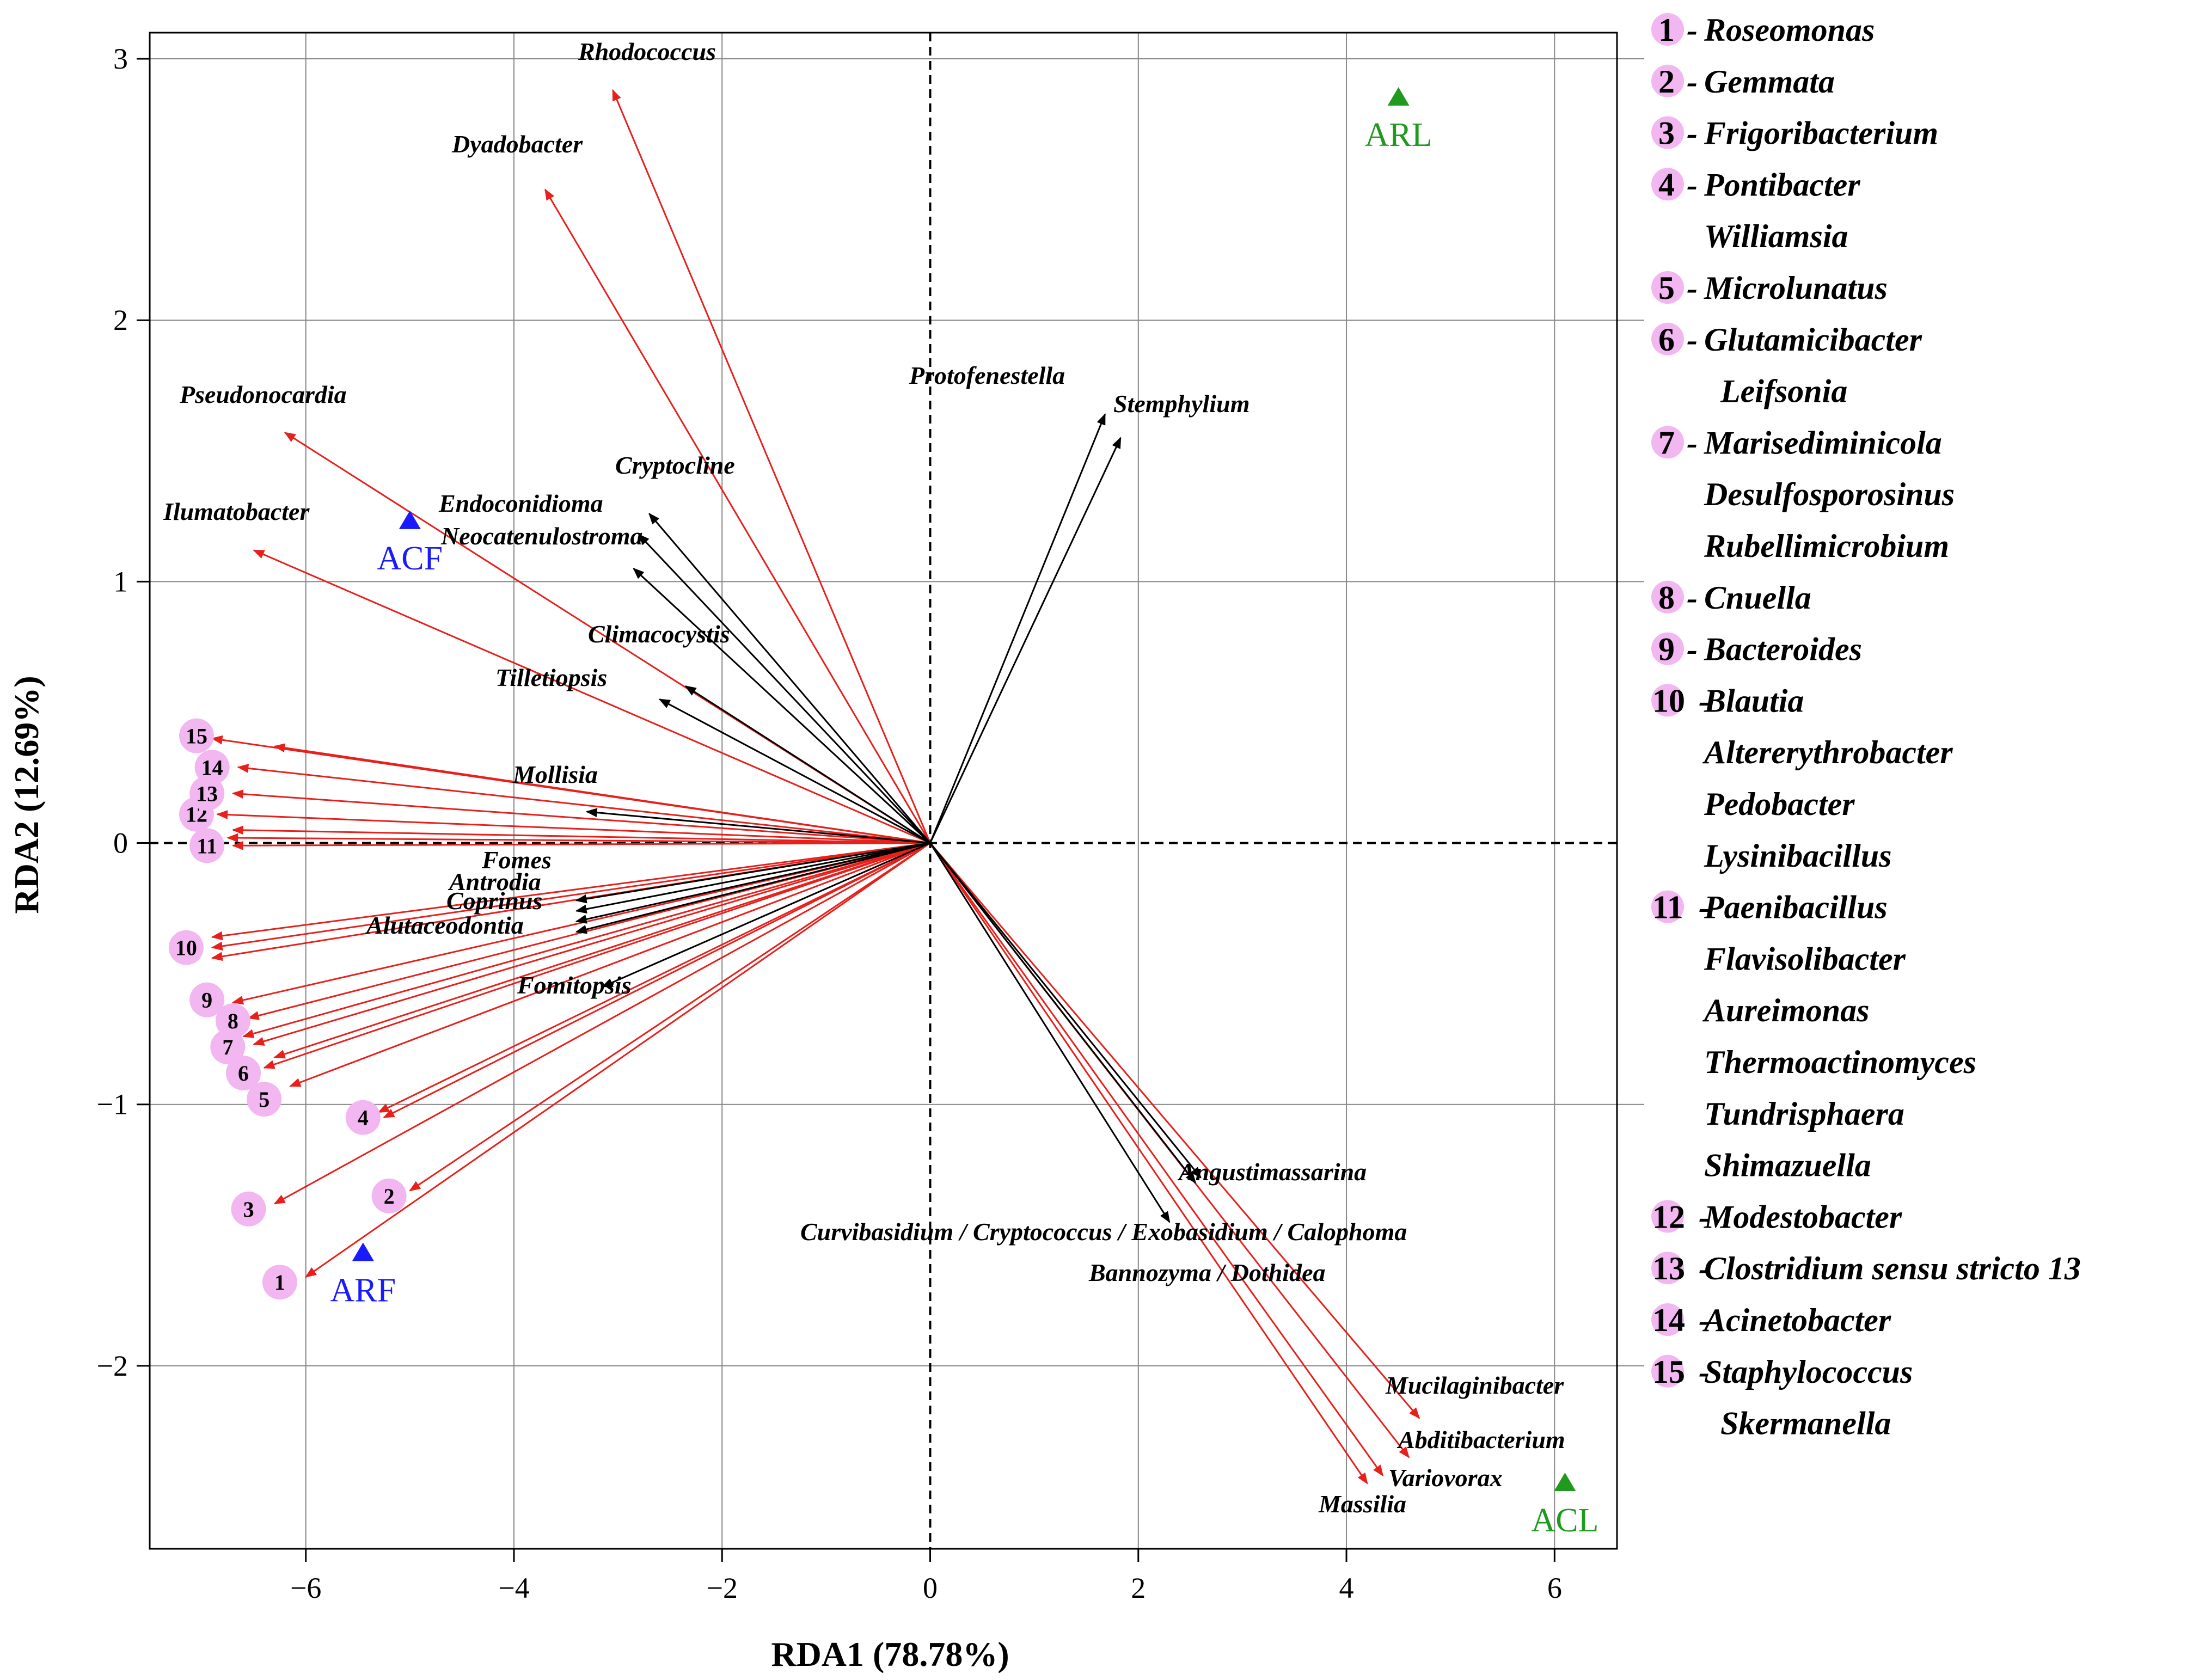  I want to click on legend-name: Lysinibacillus, so click(1797, 856).